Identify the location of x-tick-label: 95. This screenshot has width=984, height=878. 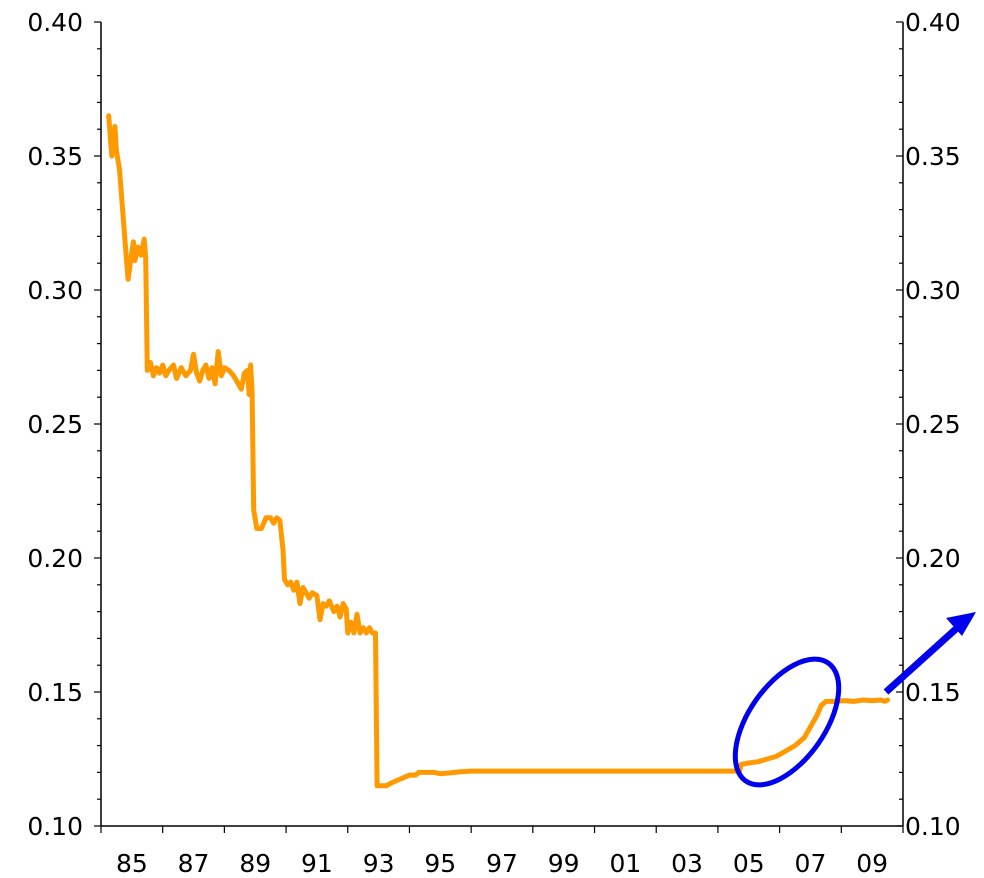
(440, 863).